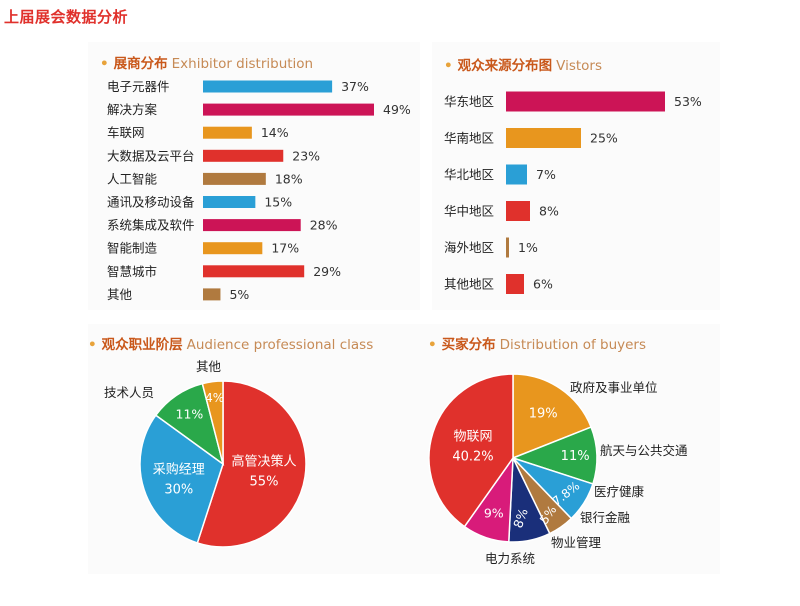 Image resolution: width=800 pixels, height=606 pixels. What do you see at coordinates (469, 174) in the screenshot?
I see `category-label: 华北地区` at bounding box center [469, 174].